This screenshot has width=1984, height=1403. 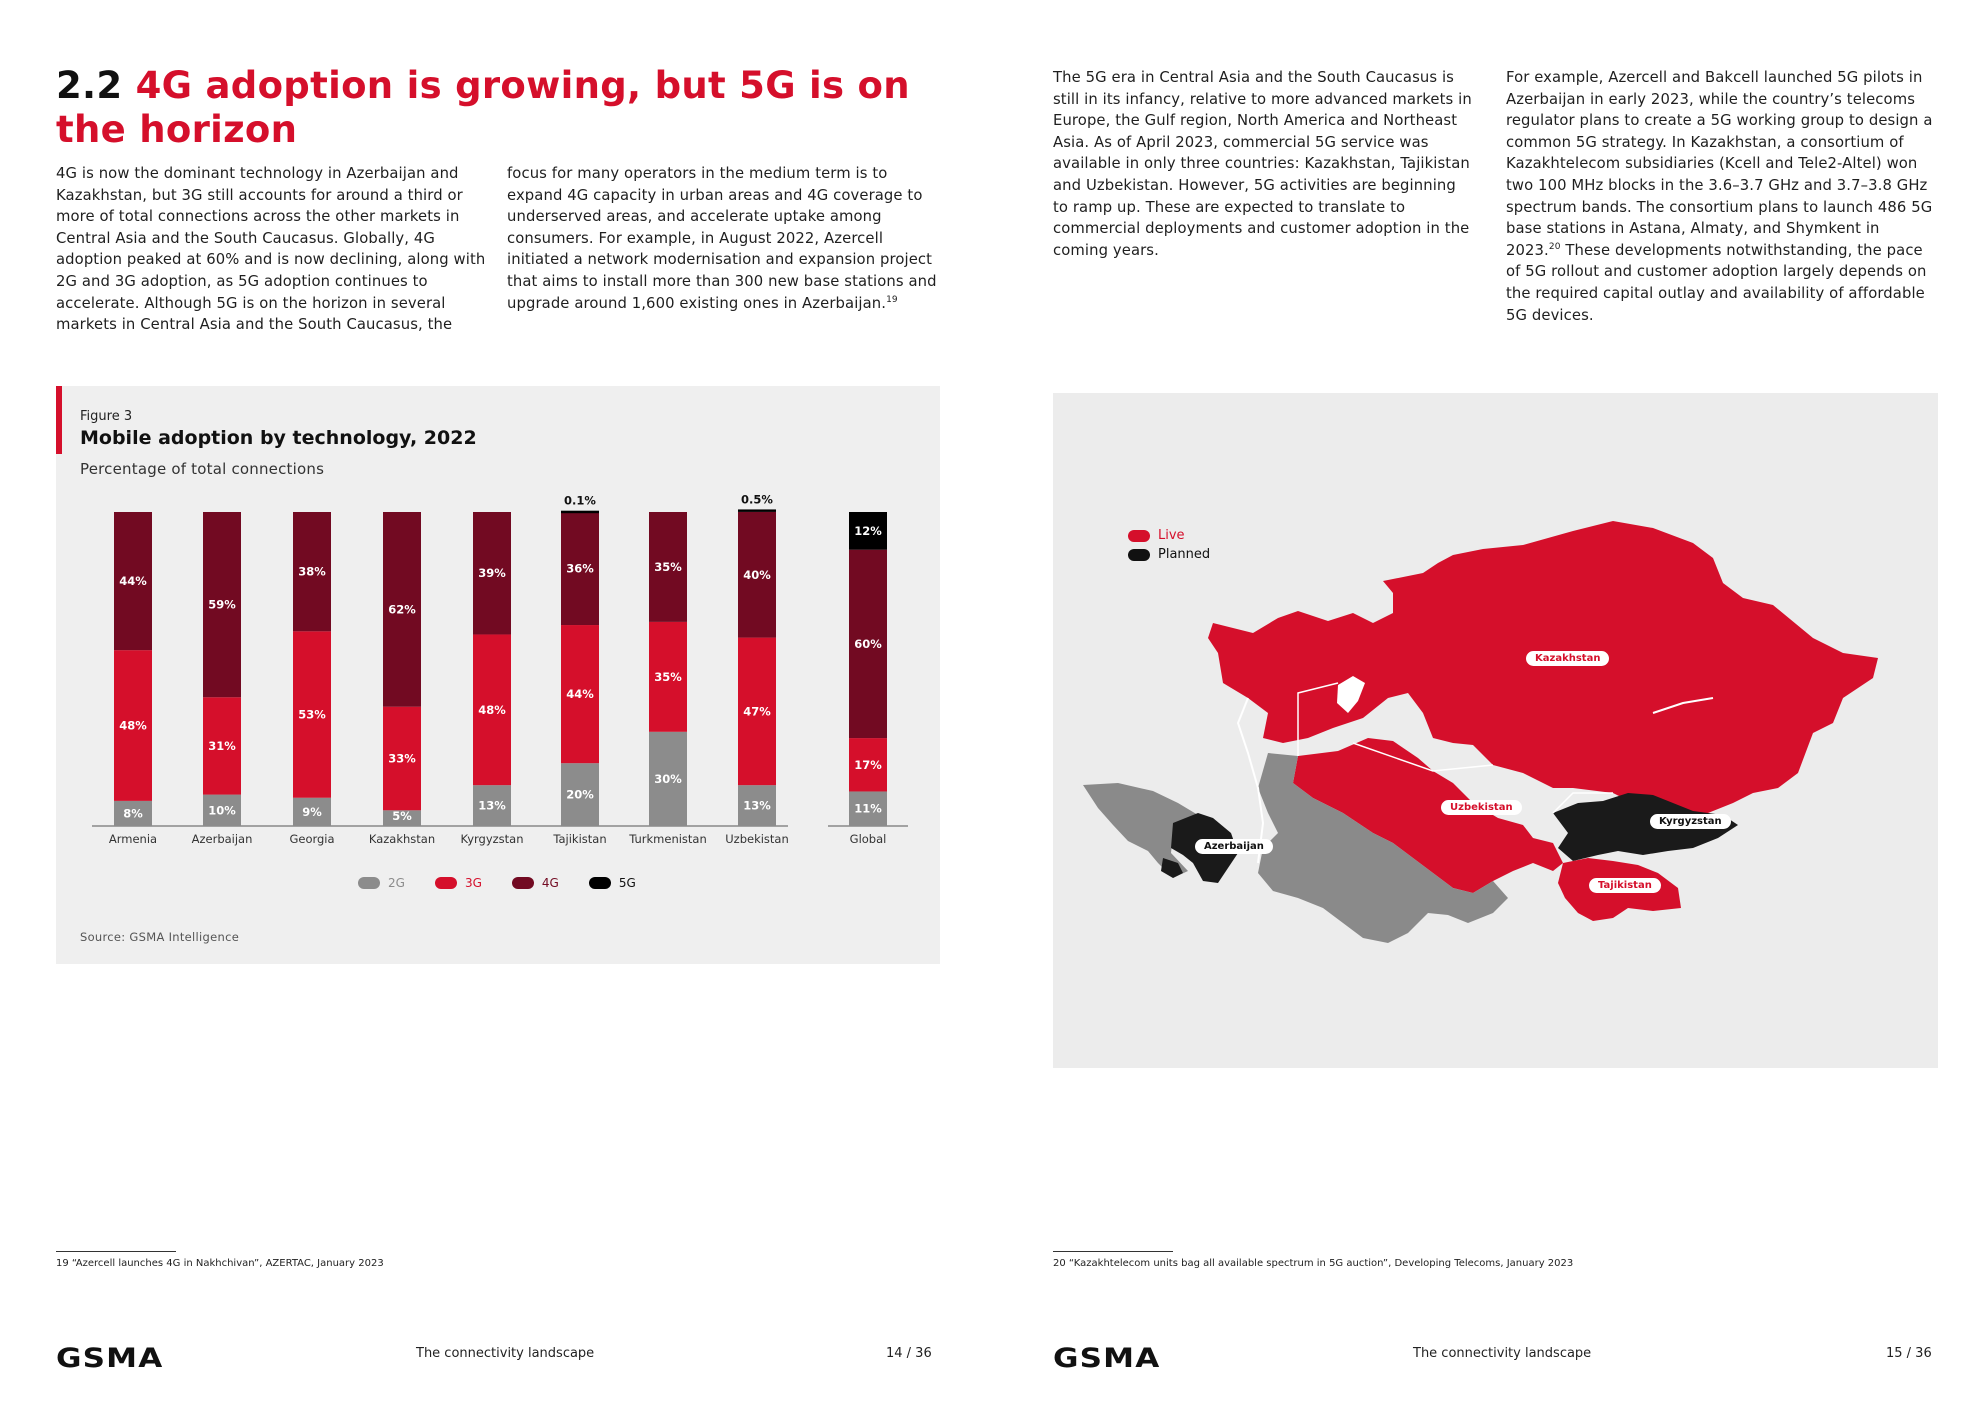 What do you see at coordinates (505, 1353) in the screenshot?
I see `footer-section-title: The connectivity landscape` at bounding box center [505, 1353].